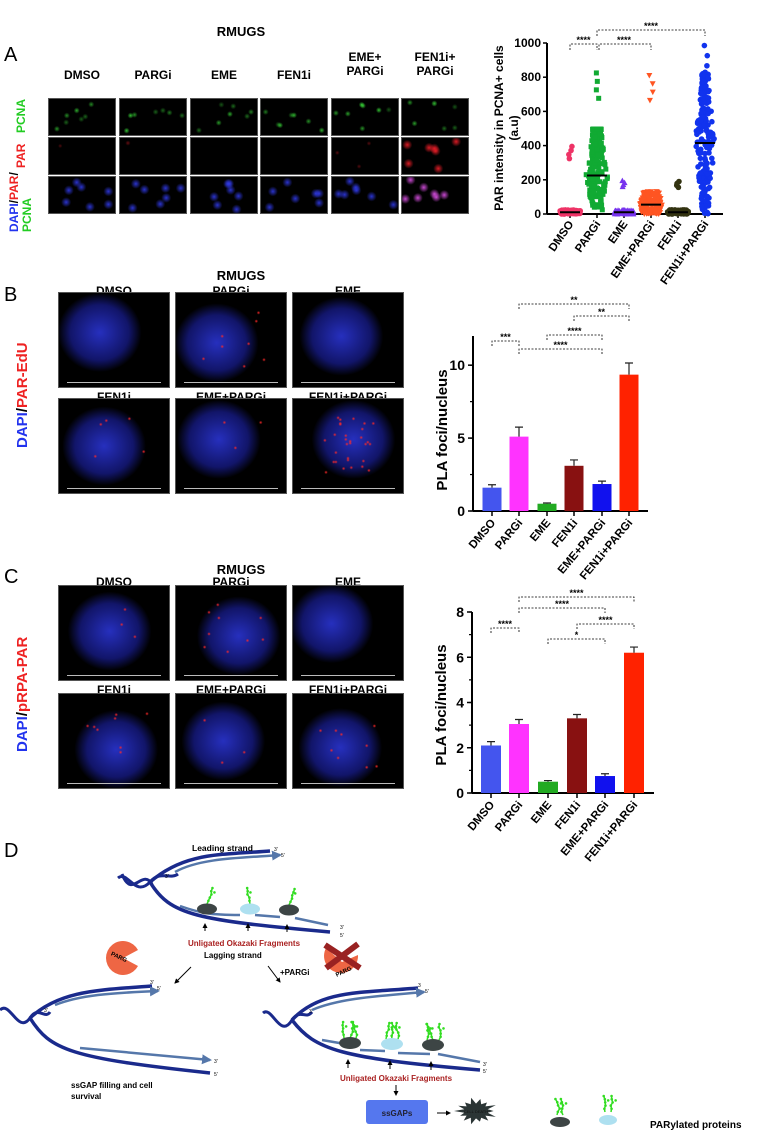 The image size is (764, 1146). I want to click on panel-d-letter: D, so click(11, 851).